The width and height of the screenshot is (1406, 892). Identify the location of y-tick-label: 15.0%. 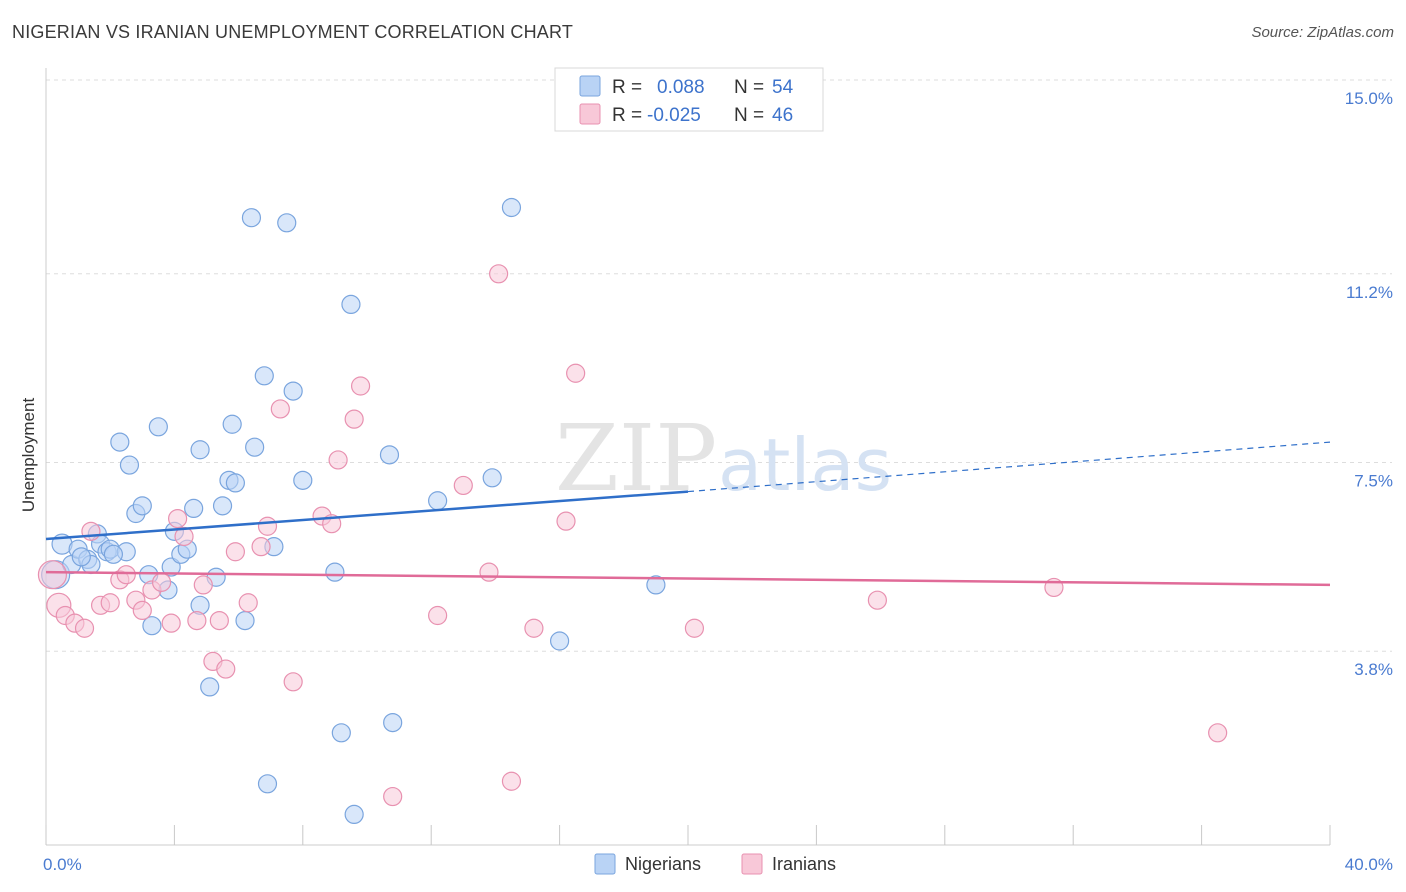
(1369, 98).